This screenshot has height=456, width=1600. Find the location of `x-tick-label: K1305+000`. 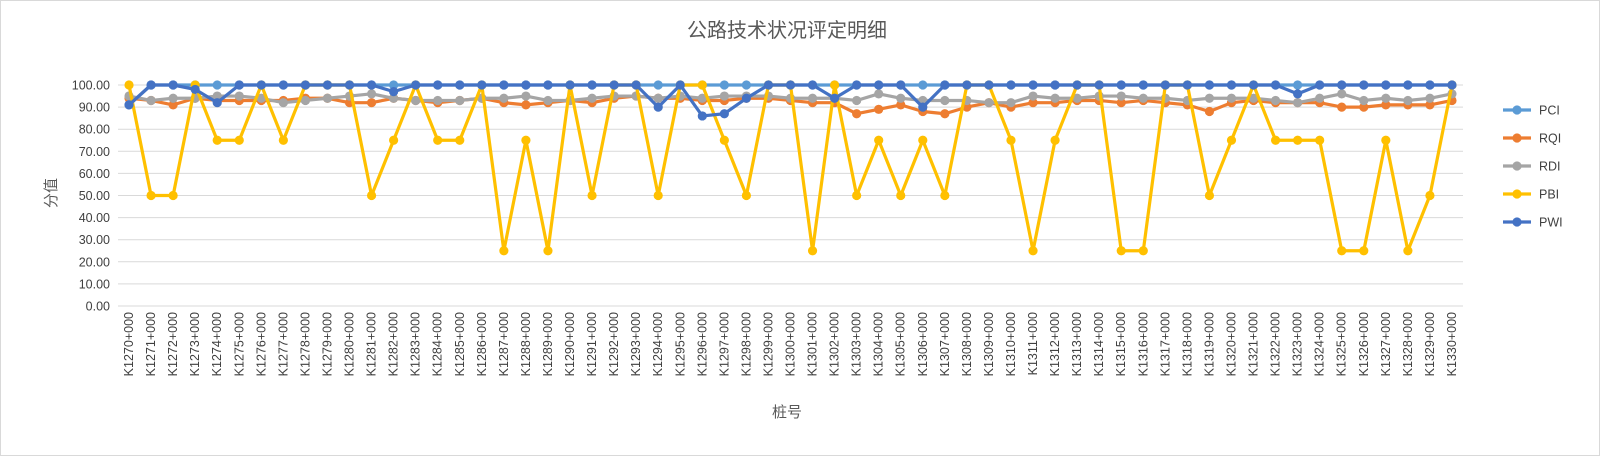

x-tick-label: K1305+000 is located at coordinates (901, 344).